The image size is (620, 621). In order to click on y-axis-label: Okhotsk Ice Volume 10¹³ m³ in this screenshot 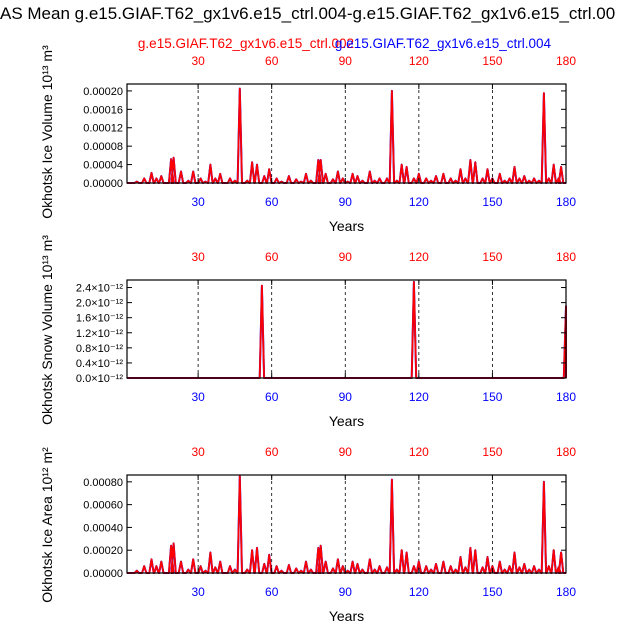, I will do `click(47, 132)`.